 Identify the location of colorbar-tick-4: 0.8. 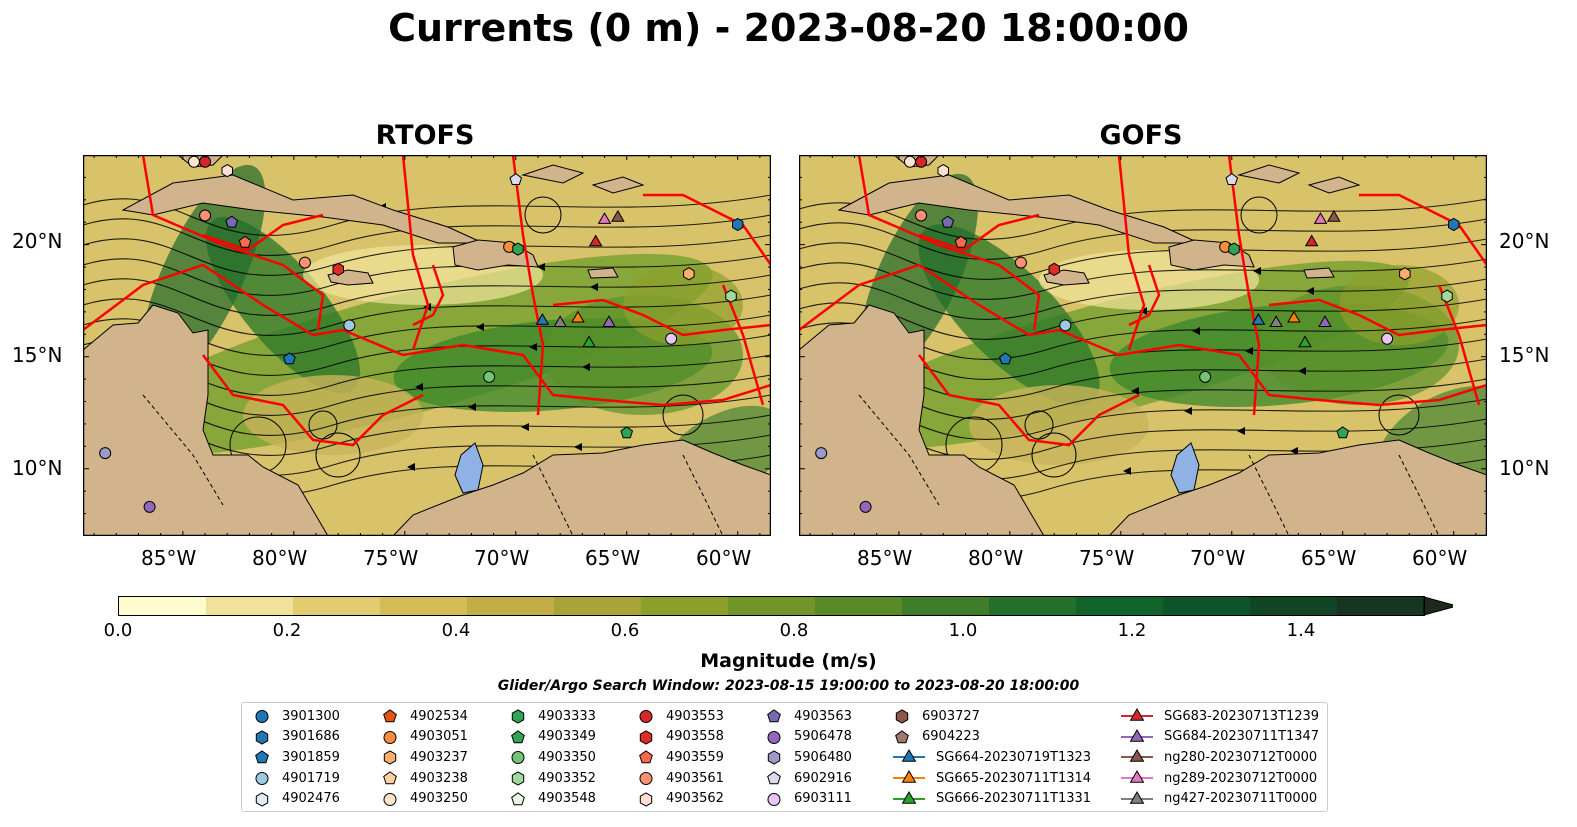
(794, 630).